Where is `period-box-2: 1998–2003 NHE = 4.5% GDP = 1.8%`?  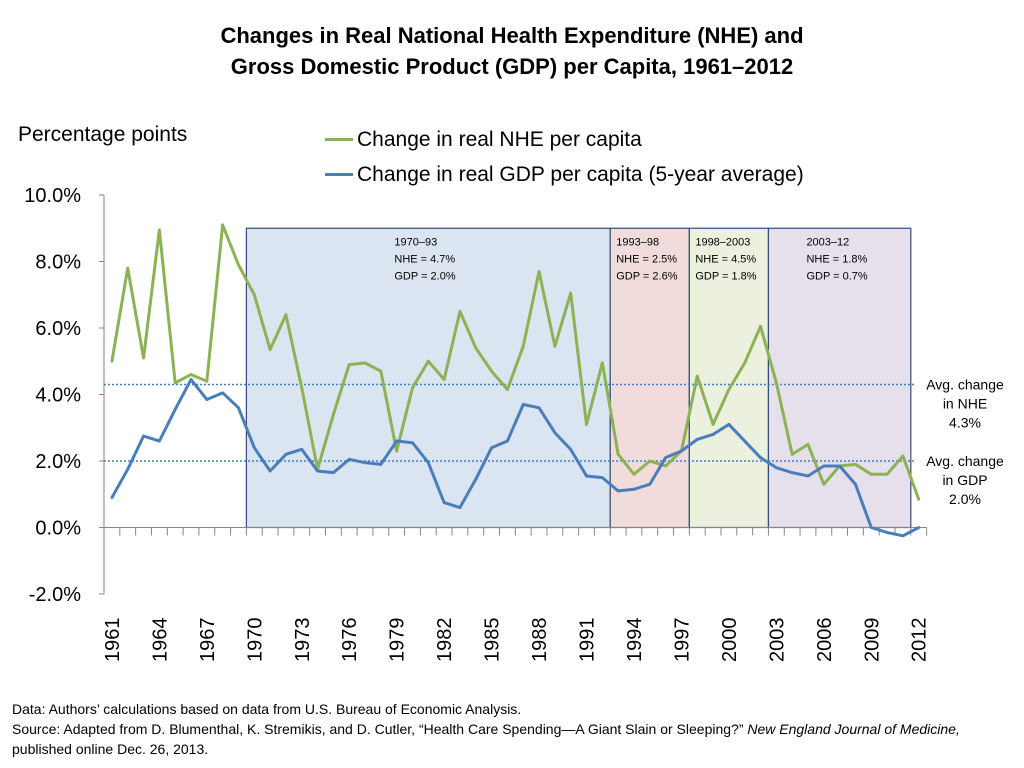 period-box-2: 1998–2003 NHE = 4.5% GDP = 1.8% is located at coordinates (729, 378).